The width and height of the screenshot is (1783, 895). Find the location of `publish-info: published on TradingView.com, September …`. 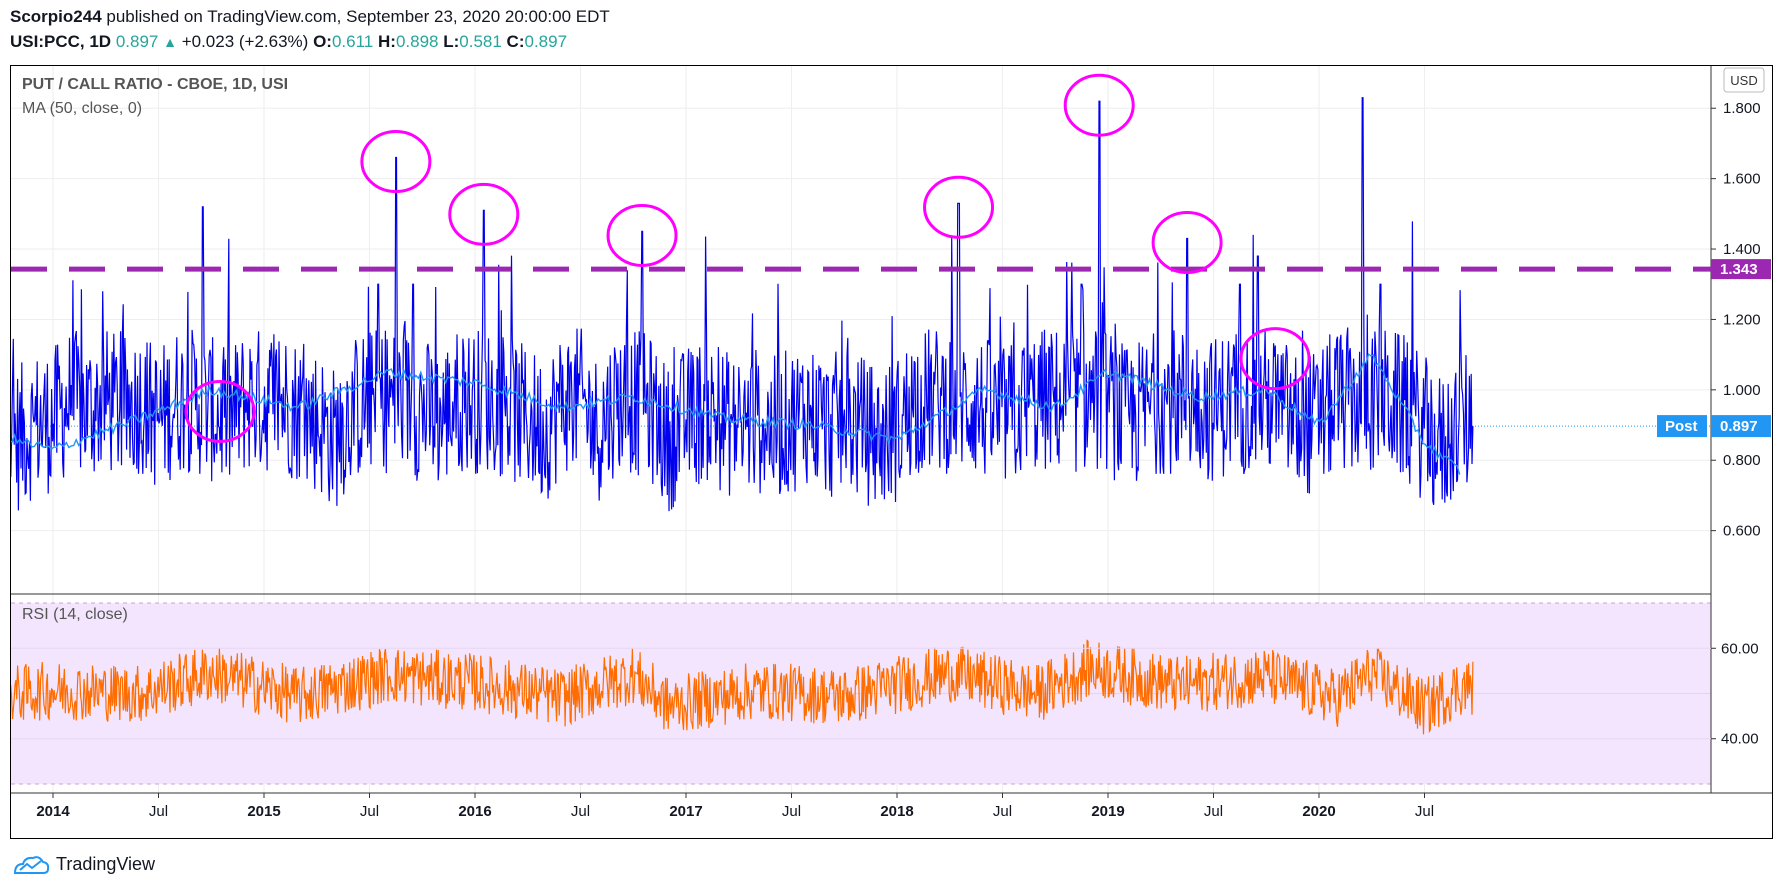

publish-info: published on TradingView.com, September … is located at coordinates (358, 16).